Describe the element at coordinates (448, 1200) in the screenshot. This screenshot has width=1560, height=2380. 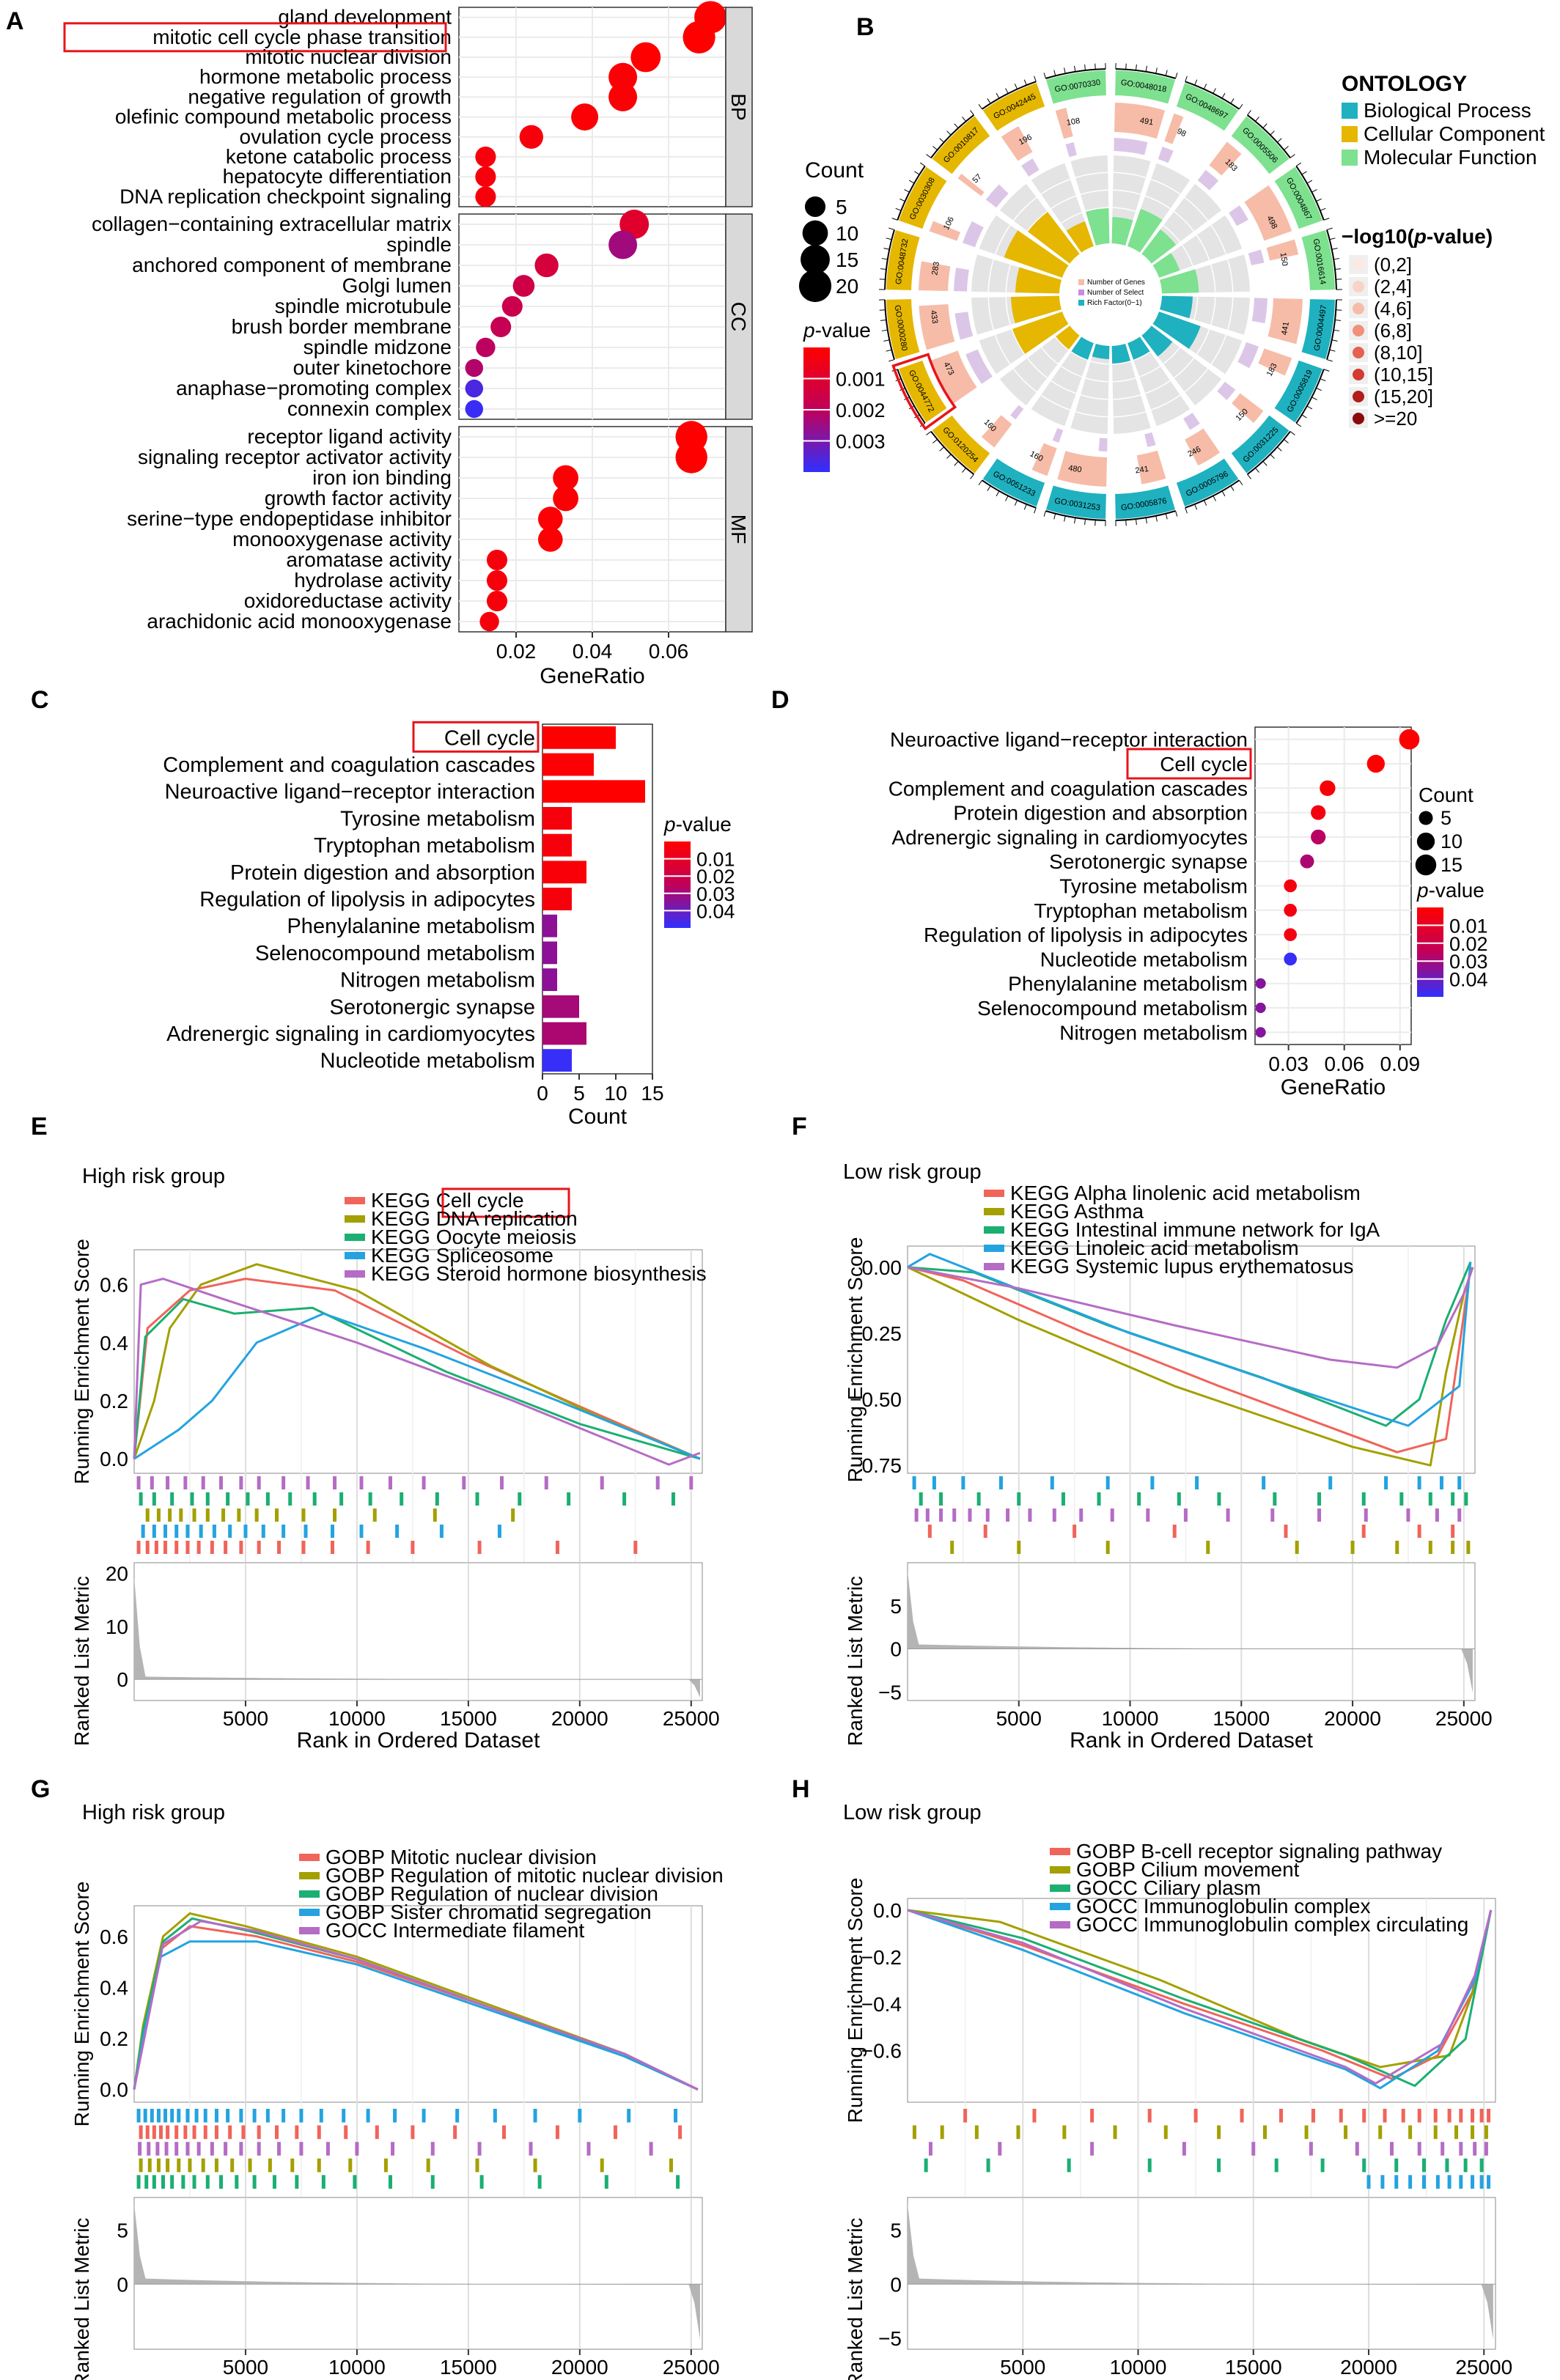
I see `legend-label: KEGG Cell cycle` at that location.